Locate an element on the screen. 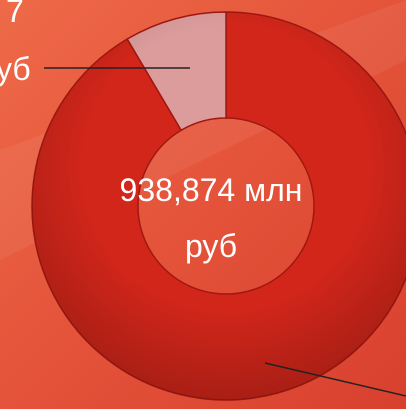  annotation: уб is located at coordinates (15, 69).